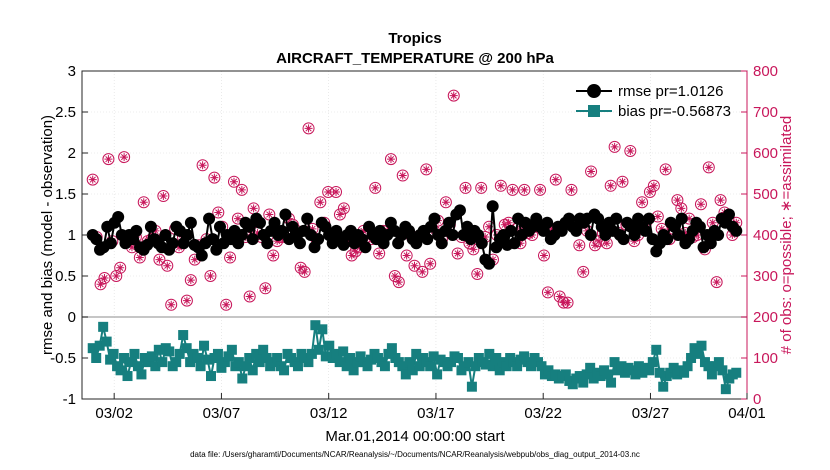  Describe the element at coordinates (65, 194) in the screenshot. I see `left-y-tick-label: 1.5` at that location.